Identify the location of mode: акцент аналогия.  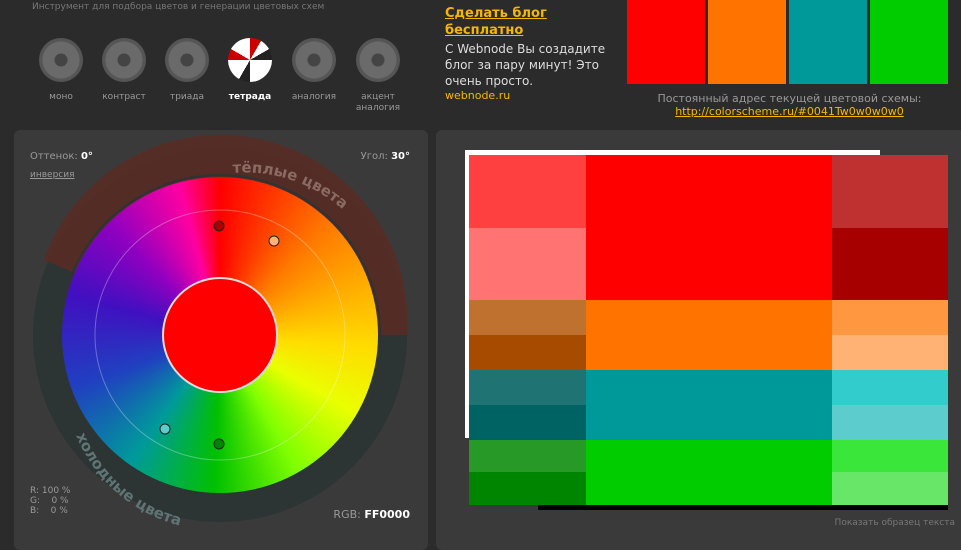
(378, 76).